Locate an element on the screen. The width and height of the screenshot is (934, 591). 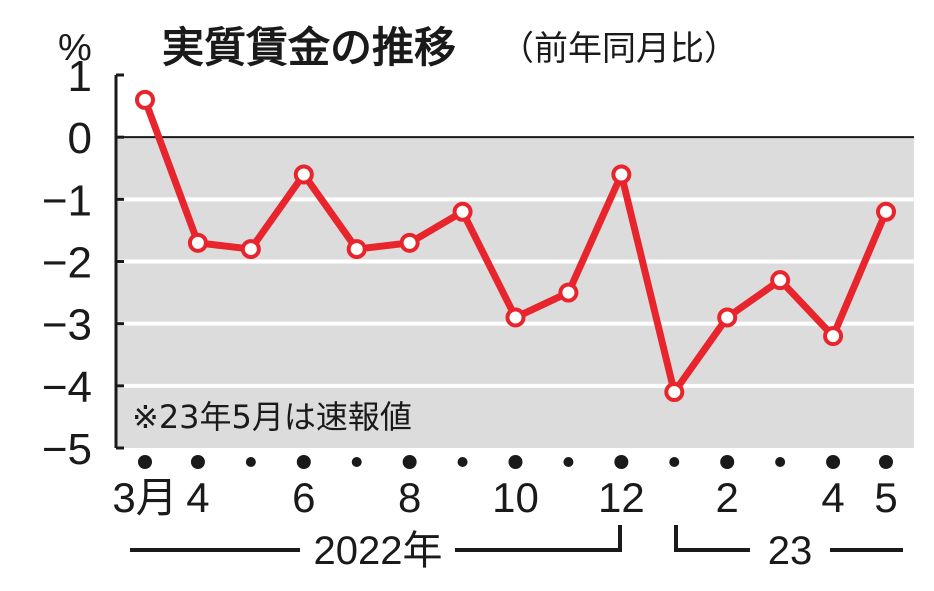
y-tick-label: −1 is located at coordinates (67, 200).